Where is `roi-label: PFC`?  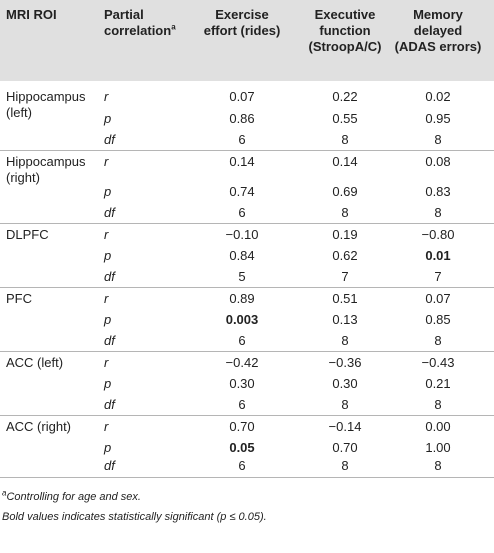 roi-label: PFC is located at coordinates (19, 298).